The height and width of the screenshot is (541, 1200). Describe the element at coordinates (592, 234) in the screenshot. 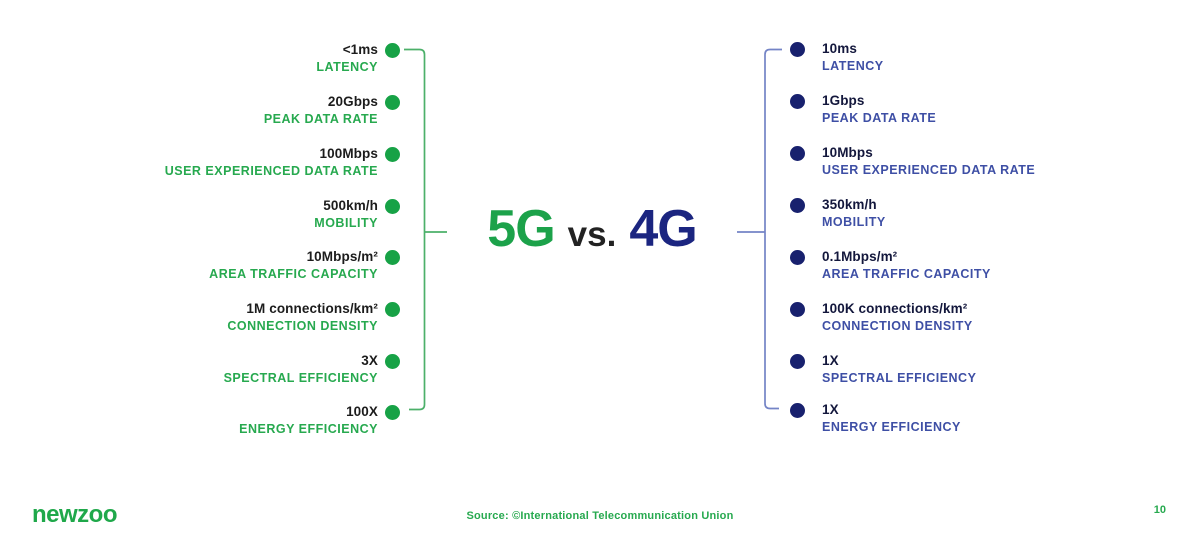

I see `title-vs: vs.` at that location.